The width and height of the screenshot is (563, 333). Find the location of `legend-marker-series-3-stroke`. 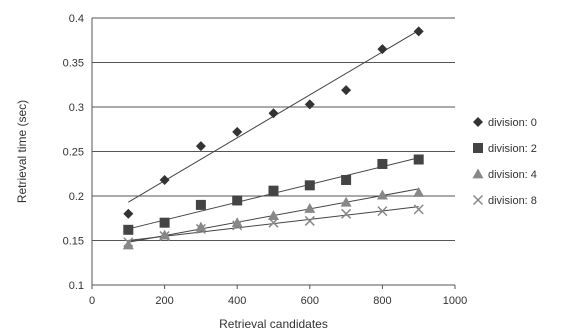

legend-marker-series-3-stroke is located at coordinates (478, 200).